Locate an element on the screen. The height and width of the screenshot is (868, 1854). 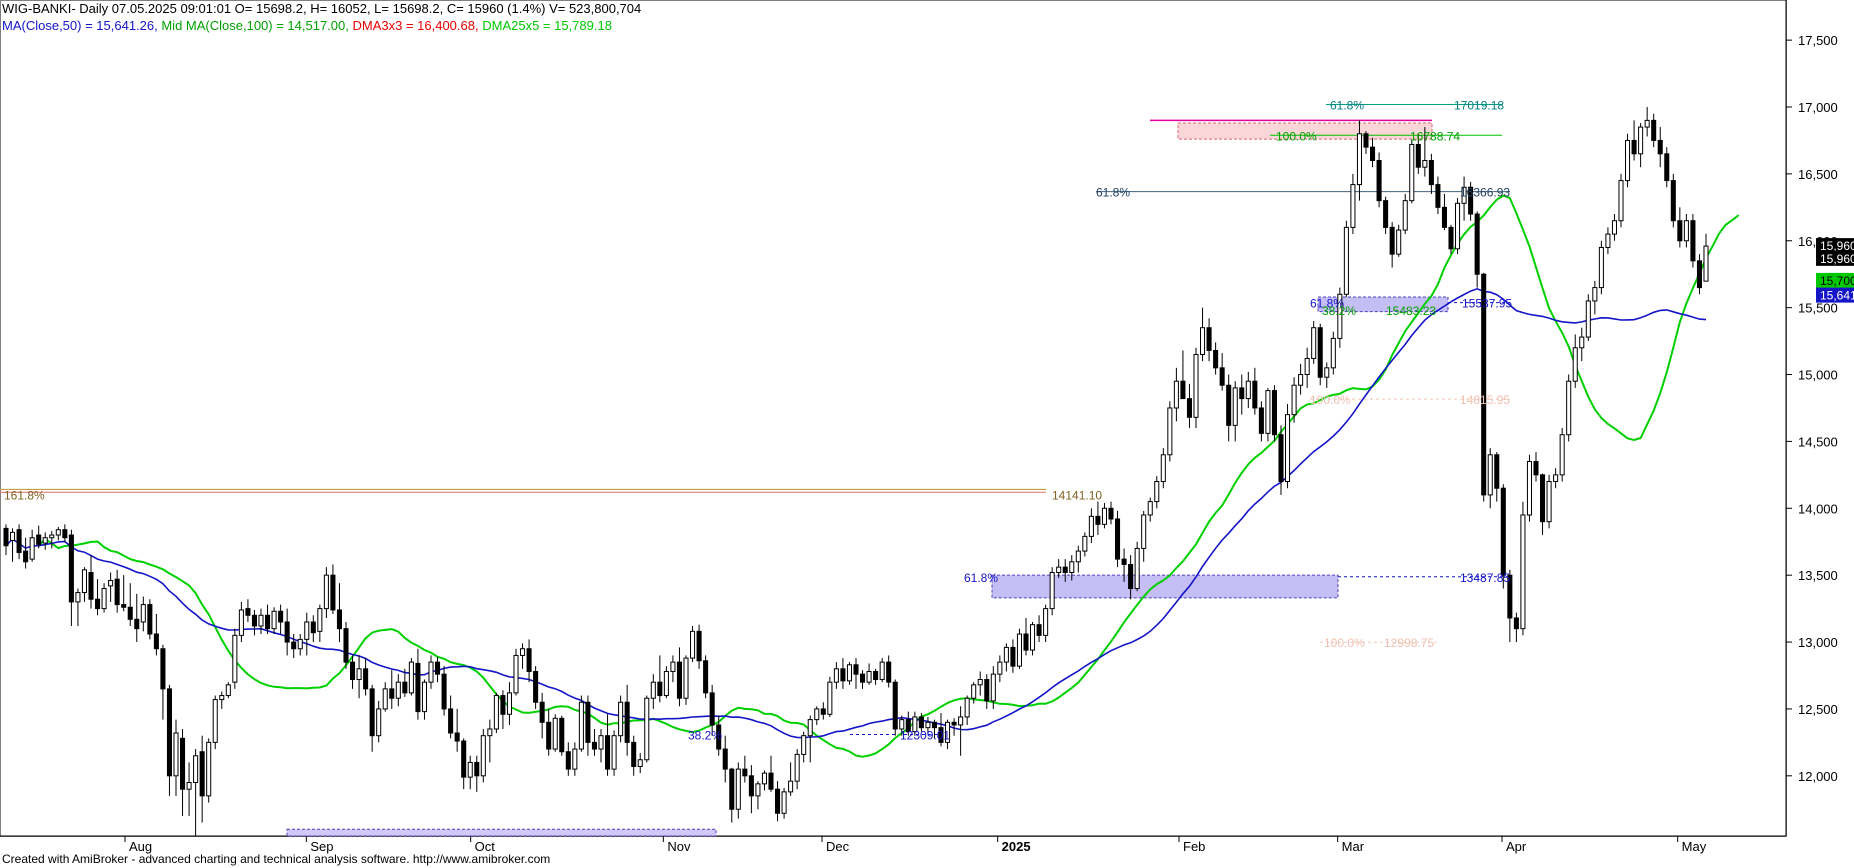
y-tick-label: 13,000 is located at coordinates (1818, 642).